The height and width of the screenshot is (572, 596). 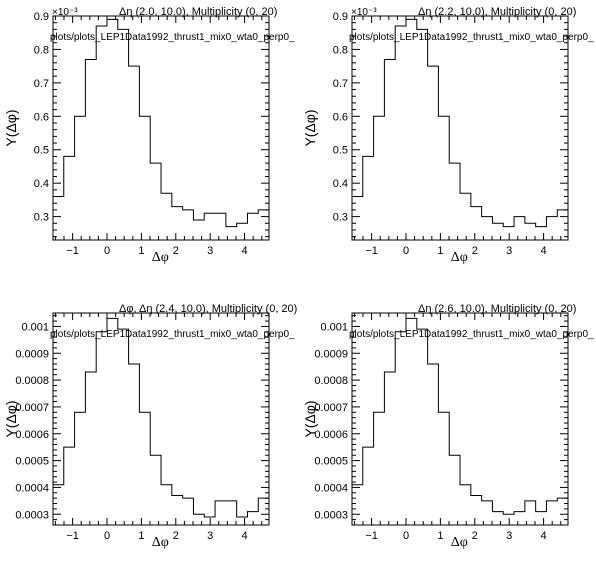 I want to click on chart-title: Δφ, Δη (2.4, 10.0), Multiplicity (0, 20), so click(x=208, y=309).